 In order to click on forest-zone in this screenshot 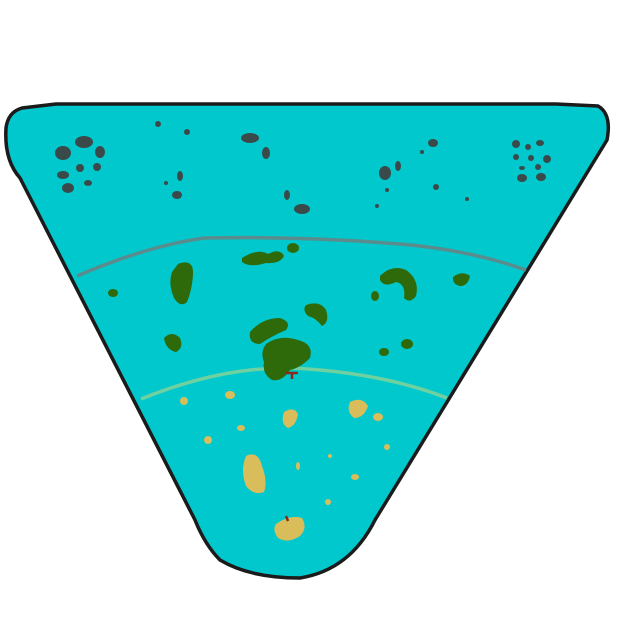, I will do `click(289, 312)`.